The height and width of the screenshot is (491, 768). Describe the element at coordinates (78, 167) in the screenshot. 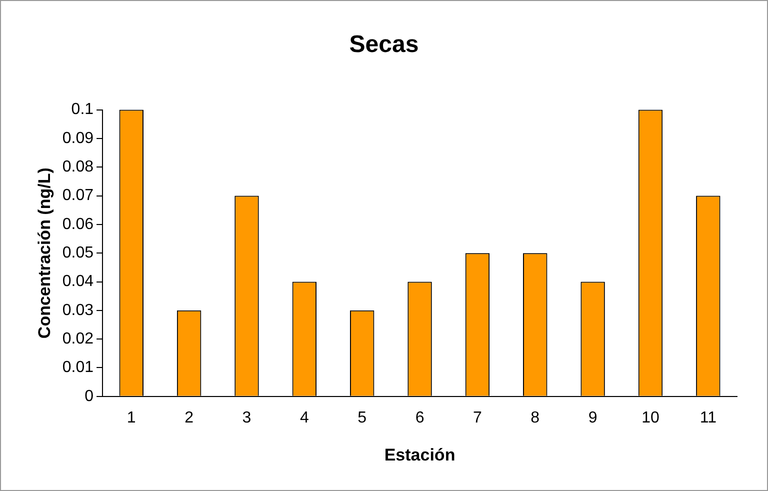

I see `y-tick-label: 0.08` at that location.